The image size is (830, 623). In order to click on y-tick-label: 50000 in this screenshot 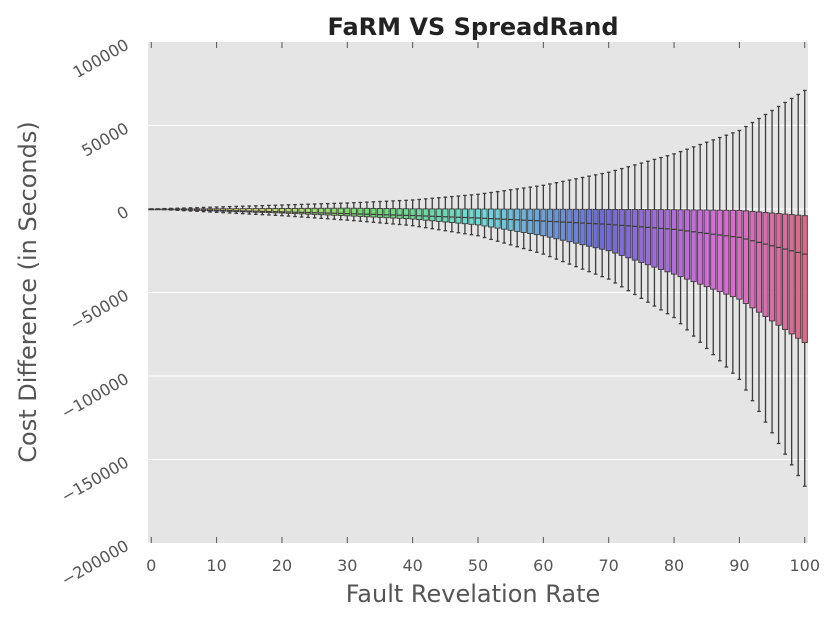, I will do `click(105, 140)`.